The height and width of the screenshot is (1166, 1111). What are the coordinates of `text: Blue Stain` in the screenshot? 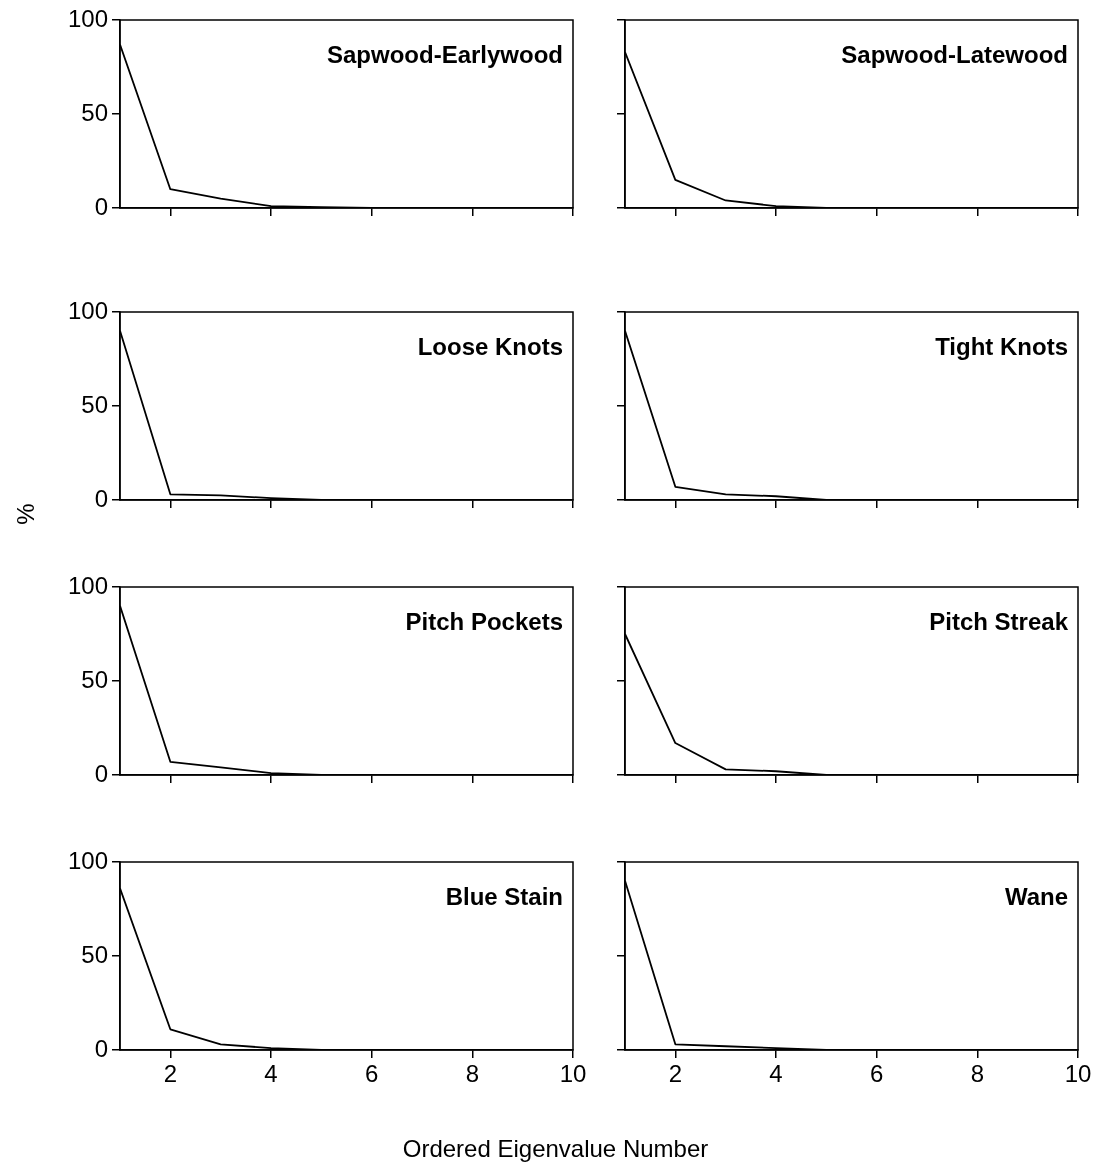 It's located at (504, 896).